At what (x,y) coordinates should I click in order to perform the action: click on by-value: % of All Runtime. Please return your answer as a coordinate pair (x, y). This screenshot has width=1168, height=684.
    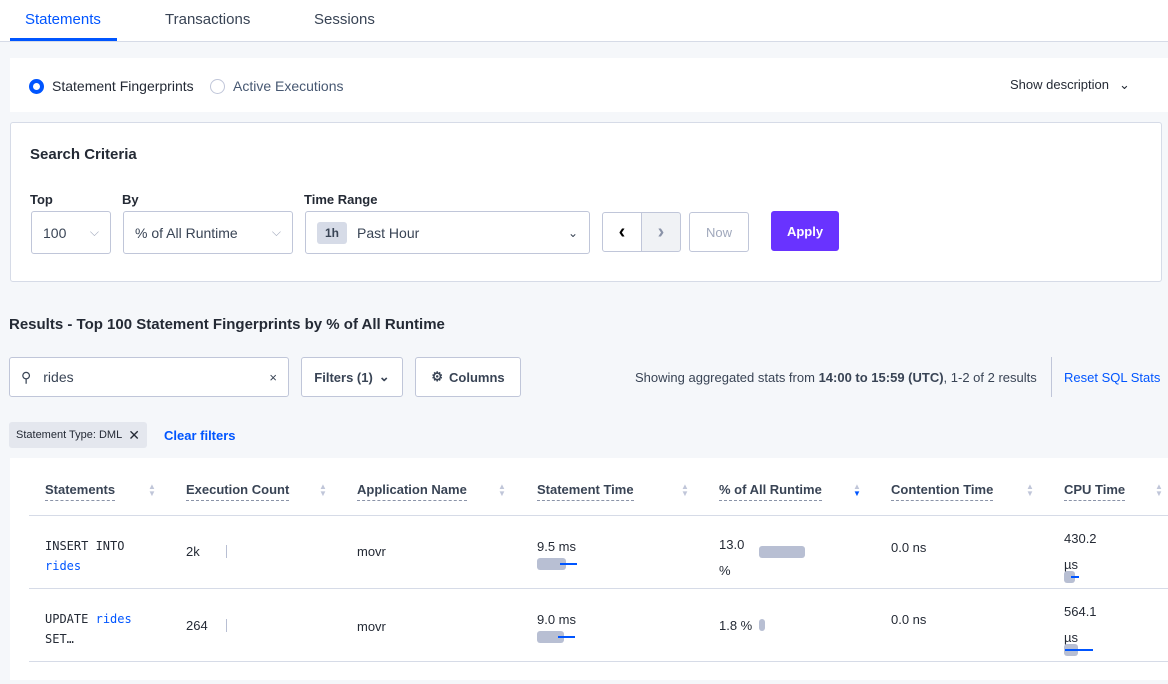
    Looking at the image, I should click on (186, 232).